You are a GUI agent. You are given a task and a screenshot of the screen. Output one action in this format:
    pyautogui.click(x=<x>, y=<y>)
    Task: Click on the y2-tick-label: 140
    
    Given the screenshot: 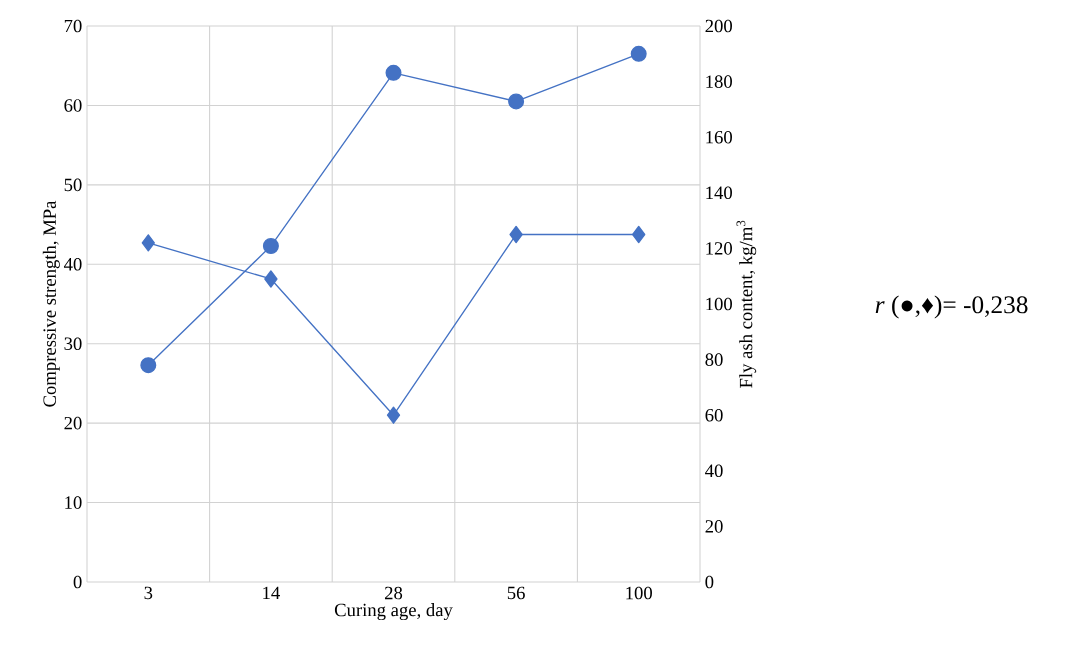 What is the action you would take?
    pyautogui.click(x=719, y=193)
    